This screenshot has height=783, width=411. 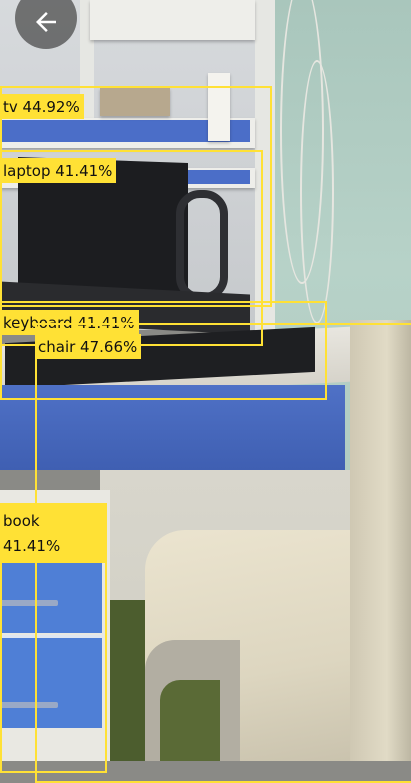 What do you see at coordinates (53, 533) in the screenshot?
I see `detection-label-book: book 41.41%` at bounding box center [53, 533].